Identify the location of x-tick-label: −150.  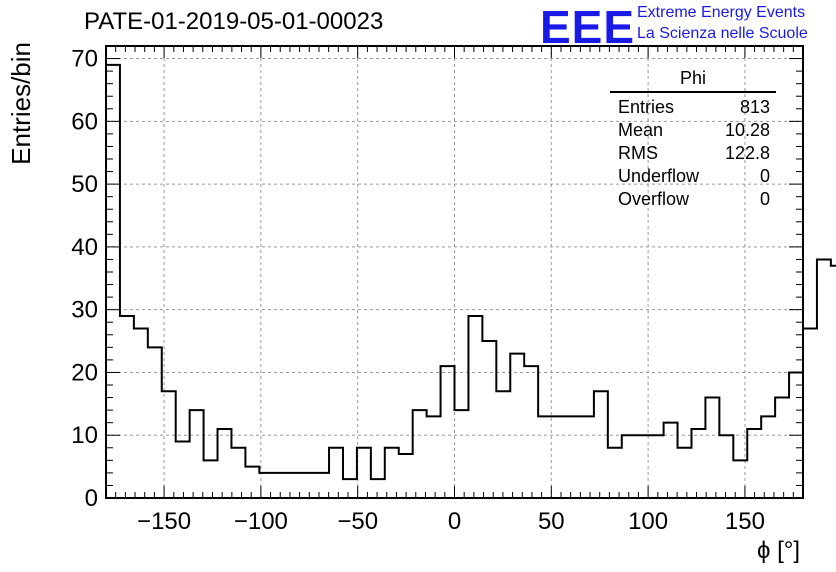
(164, 521).